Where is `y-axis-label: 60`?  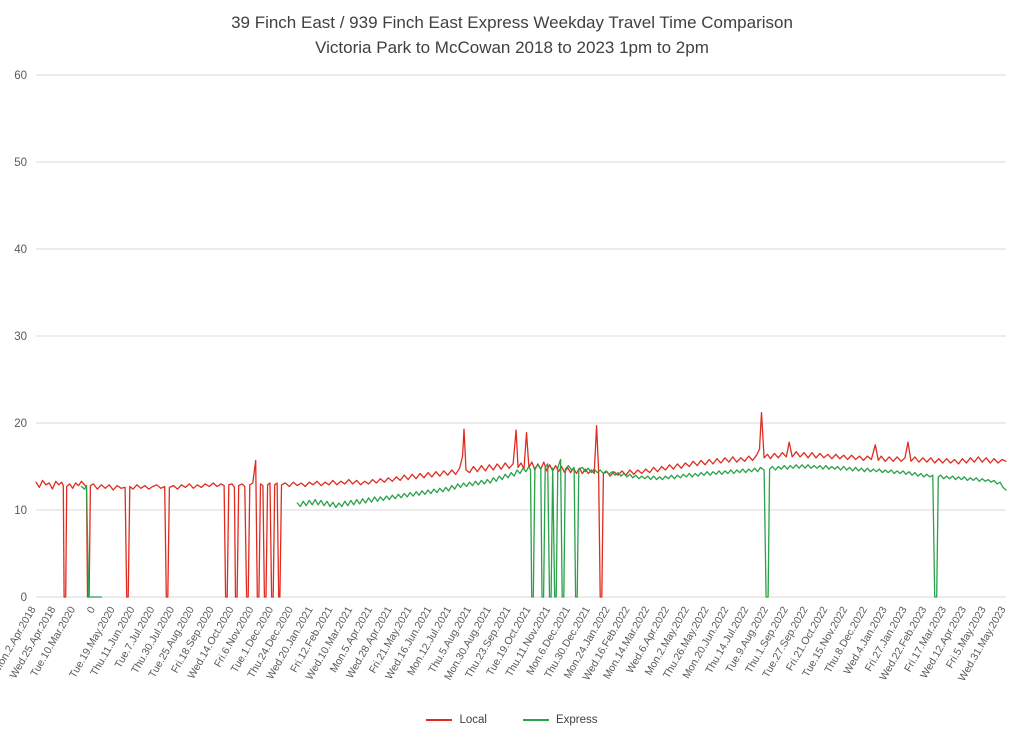 y-axis-label: 60 is located at coordinates (20, 76).